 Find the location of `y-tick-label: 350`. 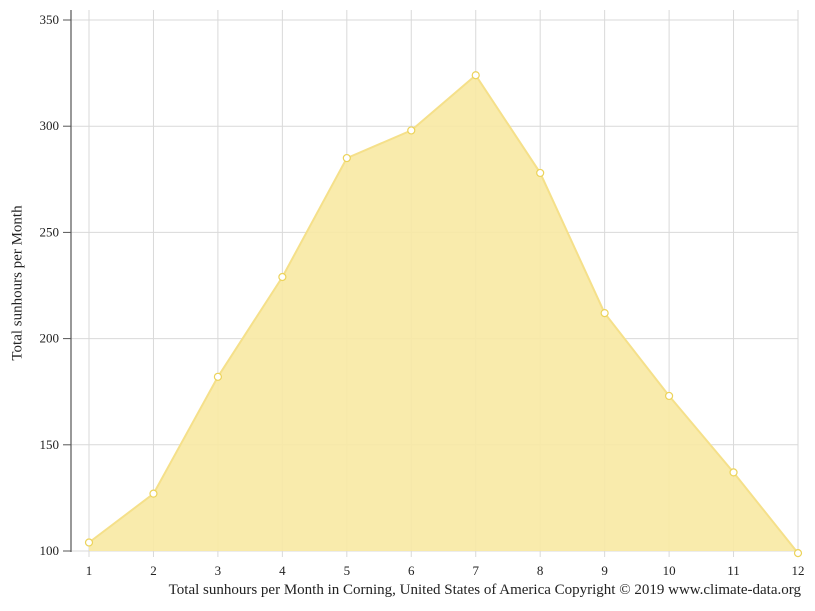

y-tick-label: 350 is located at coordinates (50, 19).